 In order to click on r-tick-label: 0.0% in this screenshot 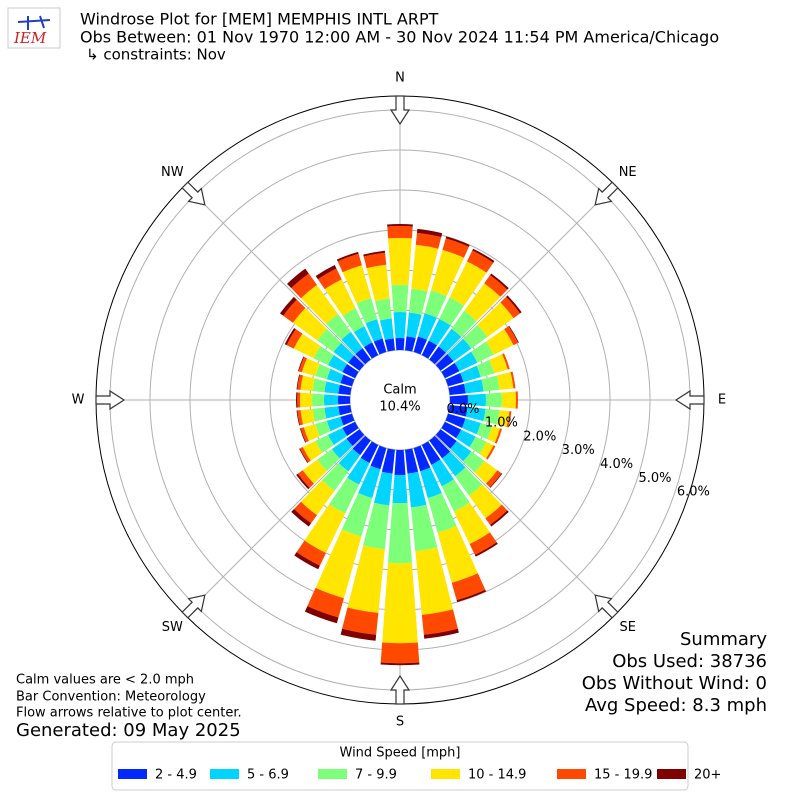, I will do `click(462, 409)`.